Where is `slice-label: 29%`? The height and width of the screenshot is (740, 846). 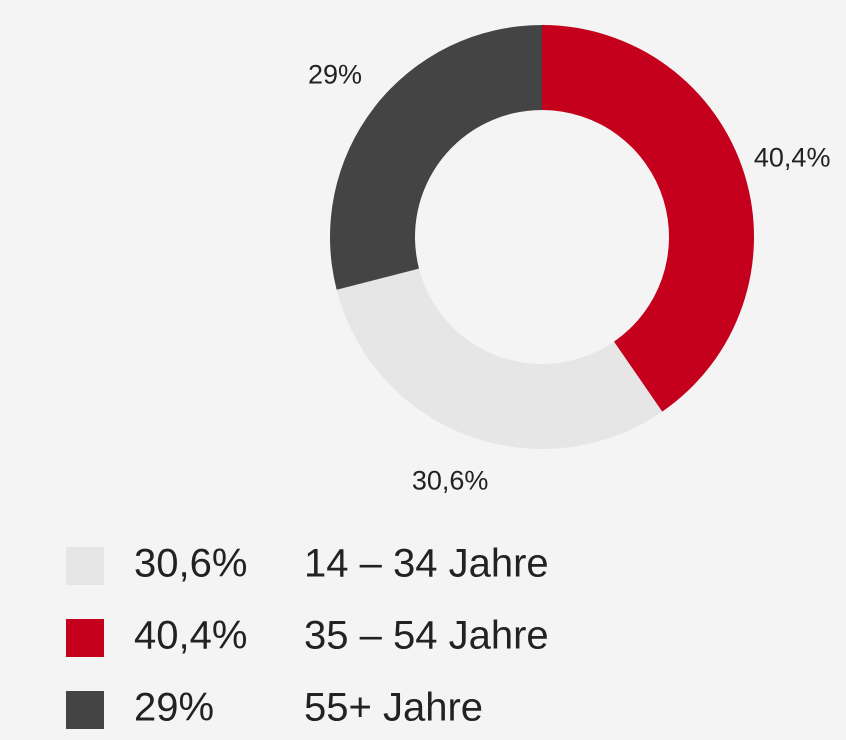
slice-label: 29% is located at coordinates (335, 75).